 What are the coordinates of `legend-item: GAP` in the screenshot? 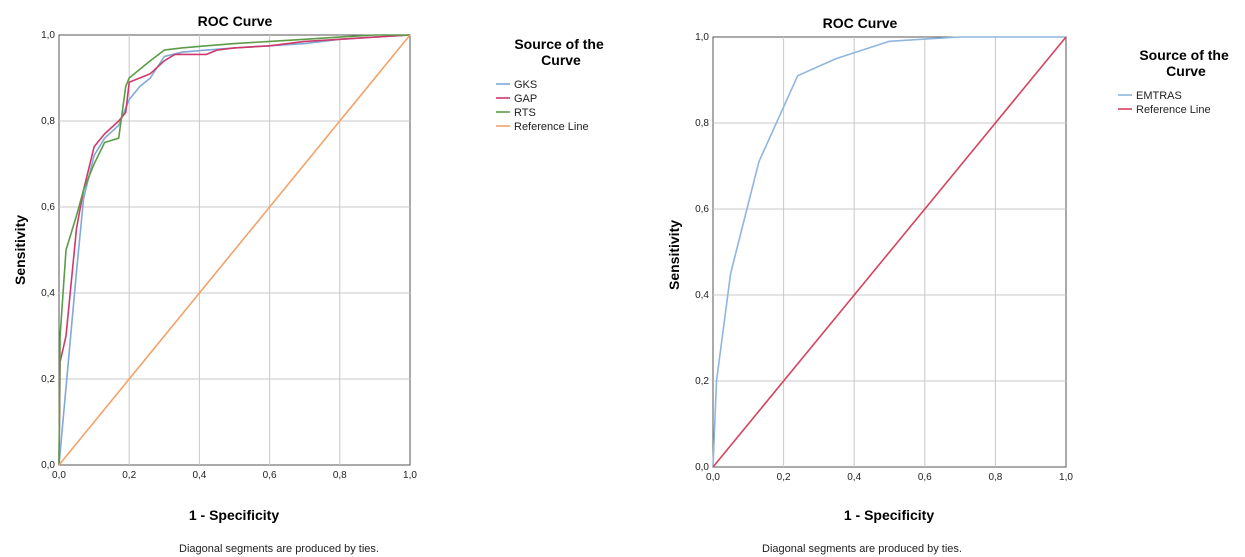 It's located at (516, 99).